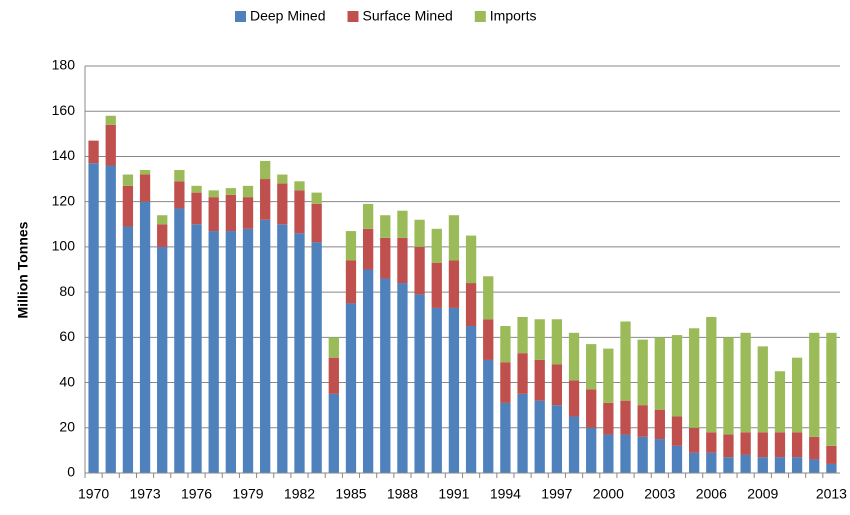 The height and width of the screenshot is (515, 850). I want to click on y-tick-label: 180, so click(64, 65).